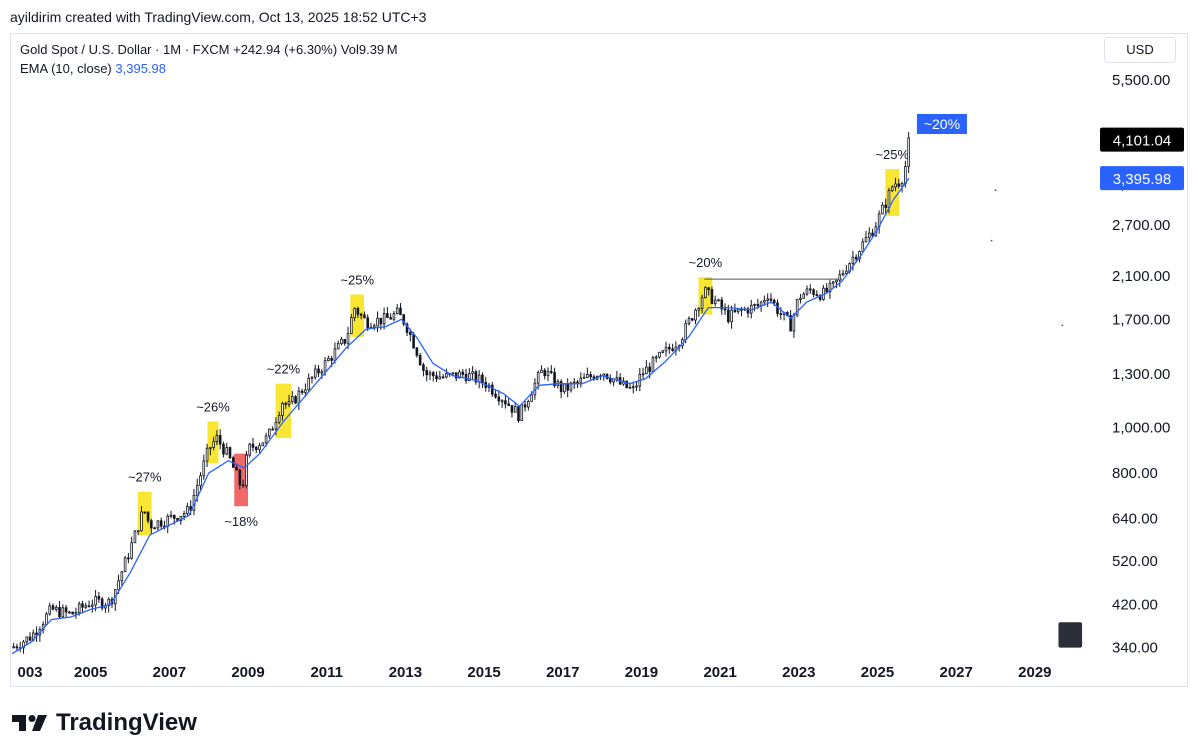 The width and height of the screenshot is (1200, 756). Describe the element at coordinates (1141, 80) in the screenshot. I see `y-tick-label: 5,500.00` at that location.